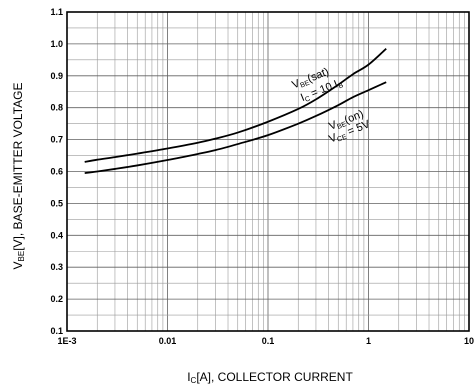 This screenshot has width=474, height=388. I want to click on y-tick-label: 1.1, so click(56, 12).